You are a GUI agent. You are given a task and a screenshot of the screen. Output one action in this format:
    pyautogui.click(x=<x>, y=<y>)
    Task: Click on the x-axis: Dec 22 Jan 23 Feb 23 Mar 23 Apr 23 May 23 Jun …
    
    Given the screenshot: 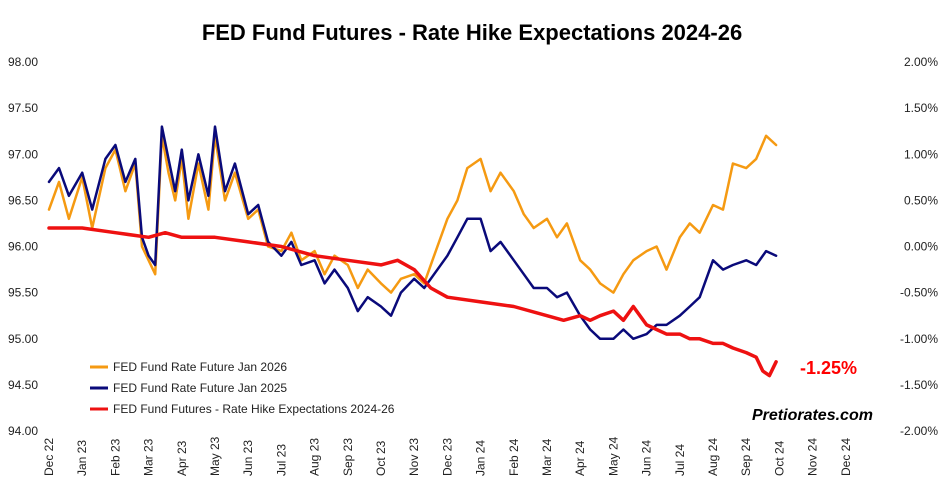 What is the action you would take?
    pyautogui.click(x=447, y=456)
    